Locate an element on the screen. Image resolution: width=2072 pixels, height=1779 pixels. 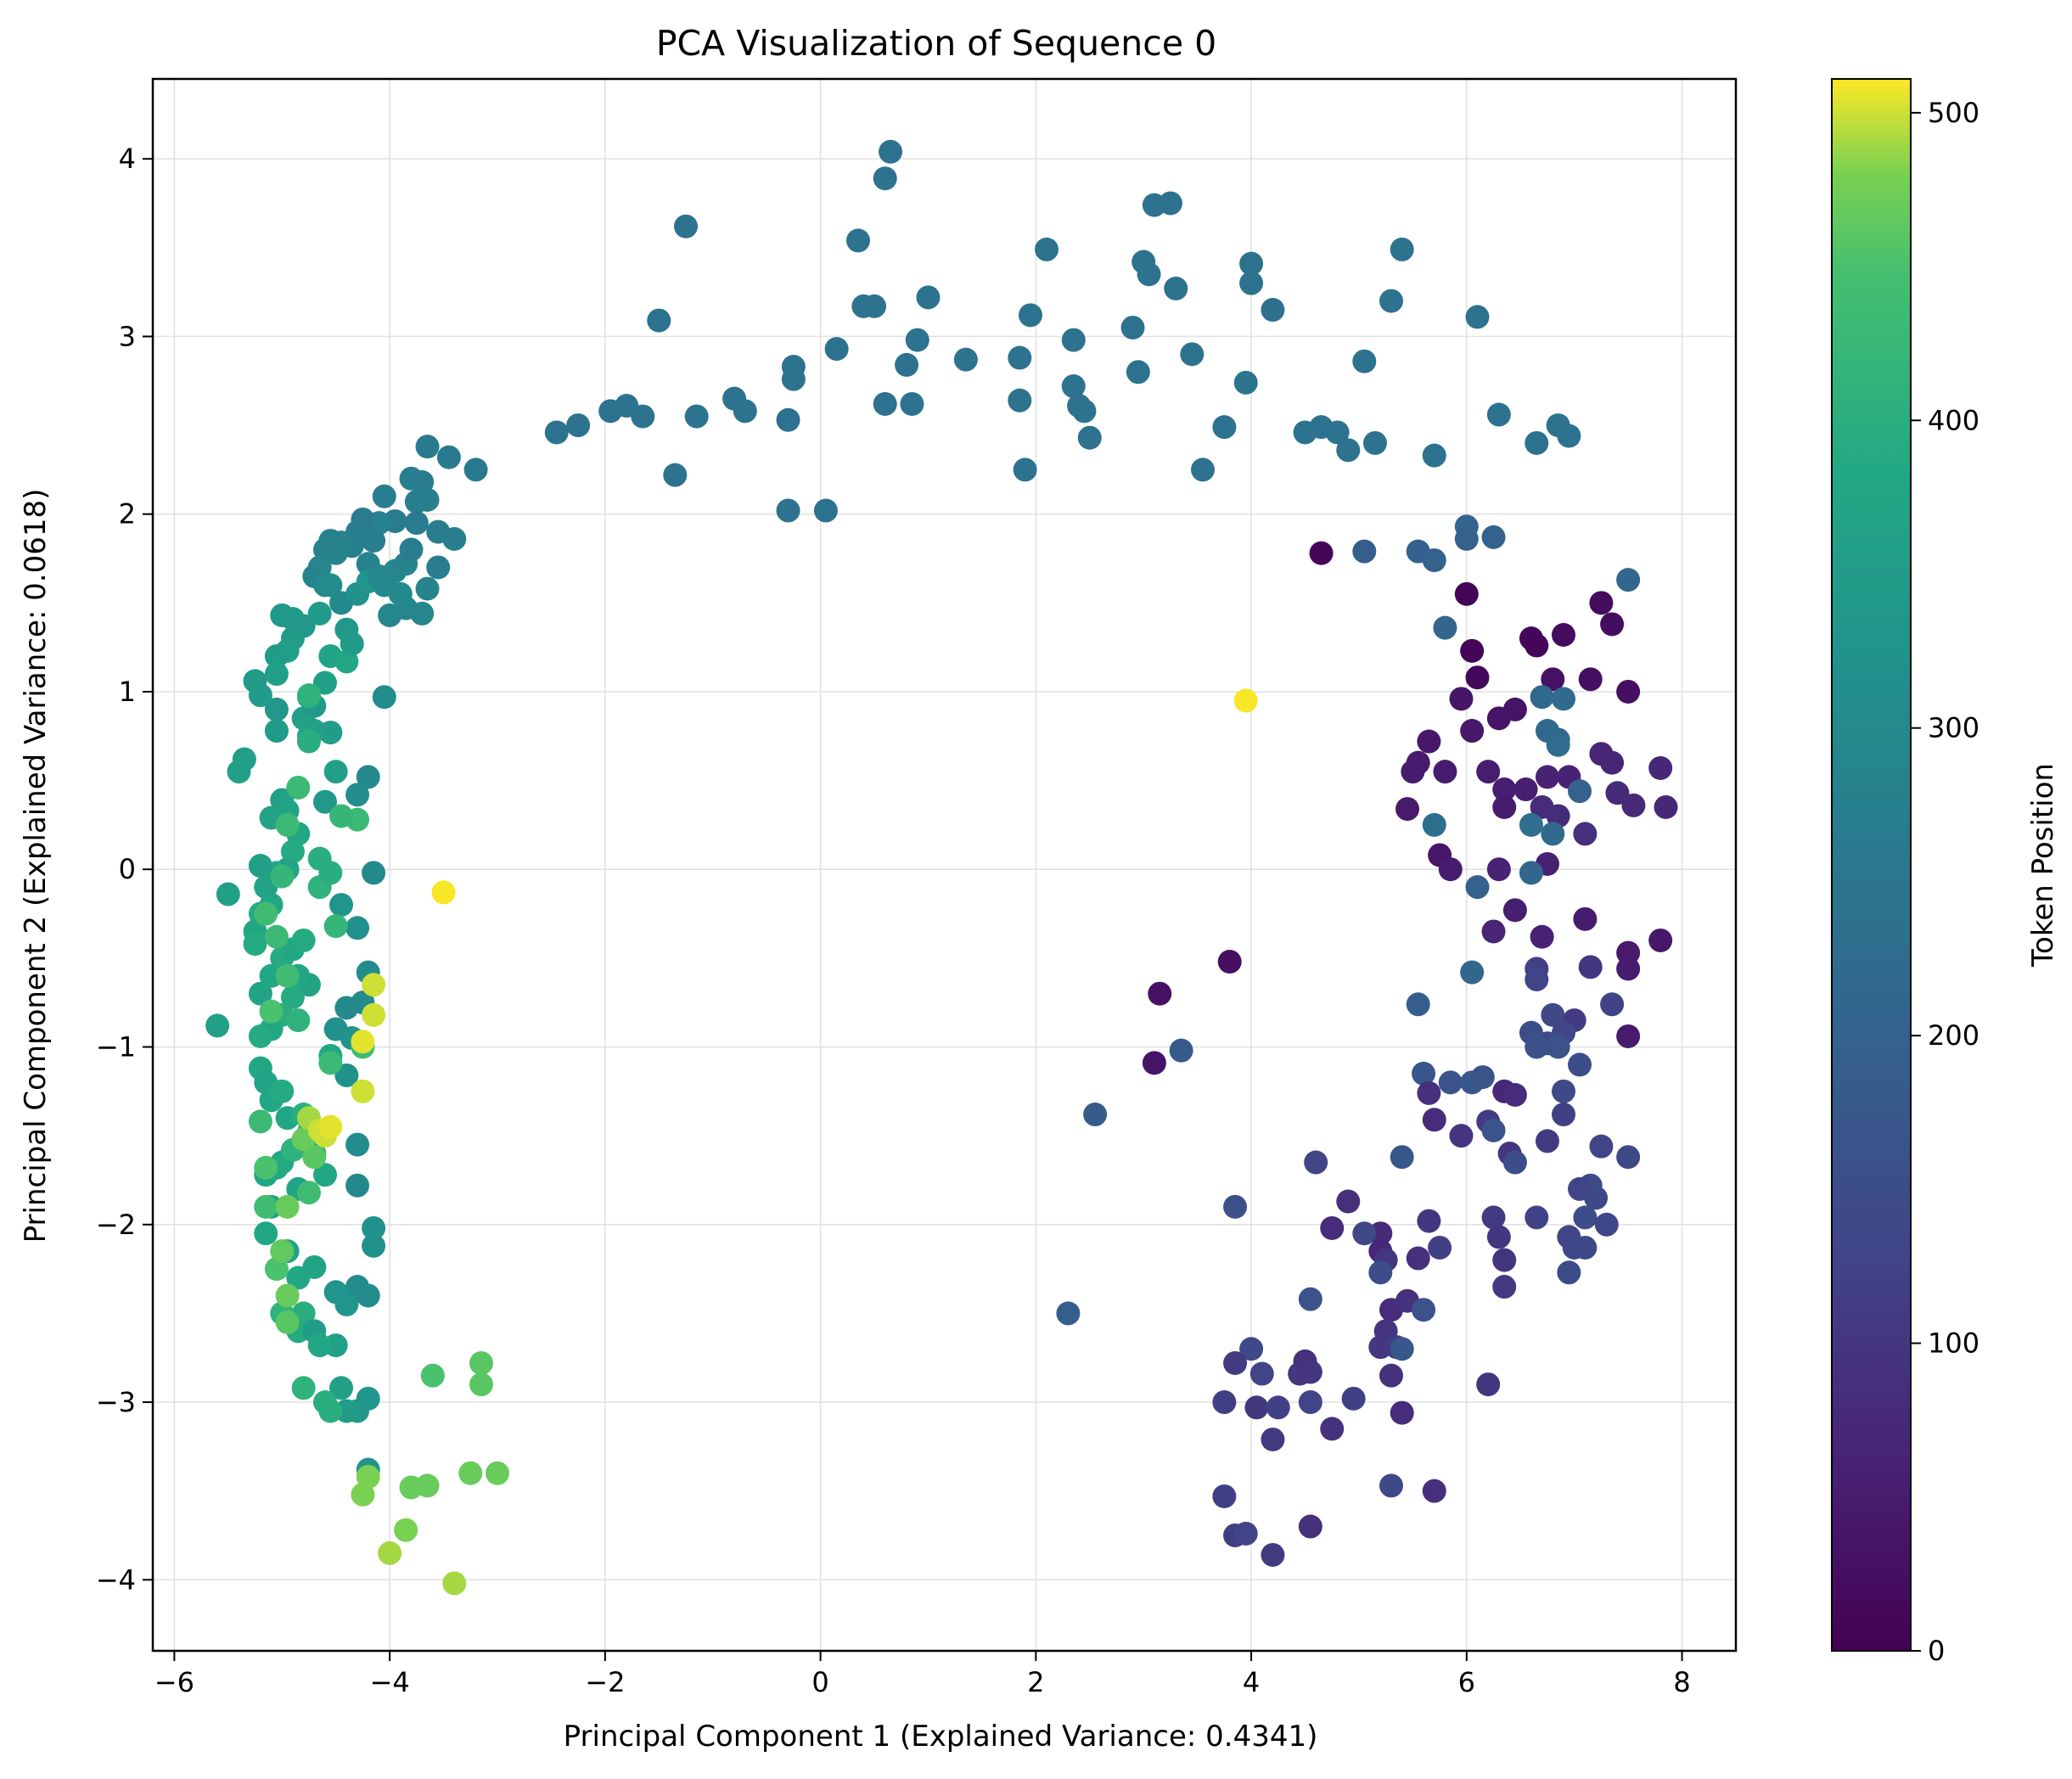
x-tick-label: 2 is located at coordinates (1035, 1682).